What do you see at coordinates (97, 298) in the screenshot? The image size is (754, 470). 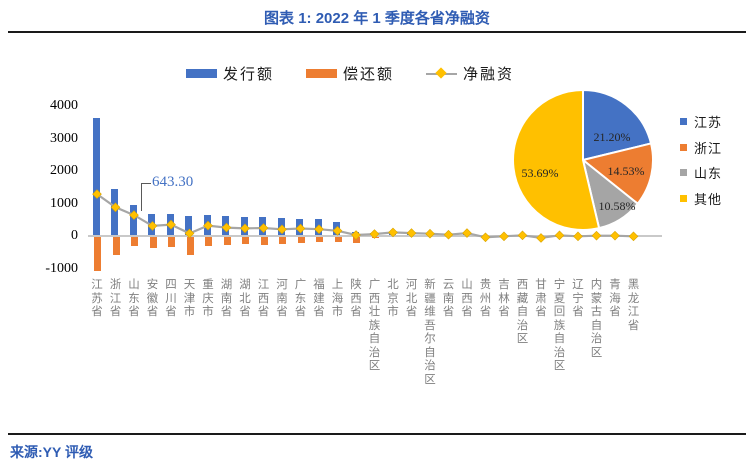 I see `x-axis-label: 江 苏 省` at bounding box center [97, 298].